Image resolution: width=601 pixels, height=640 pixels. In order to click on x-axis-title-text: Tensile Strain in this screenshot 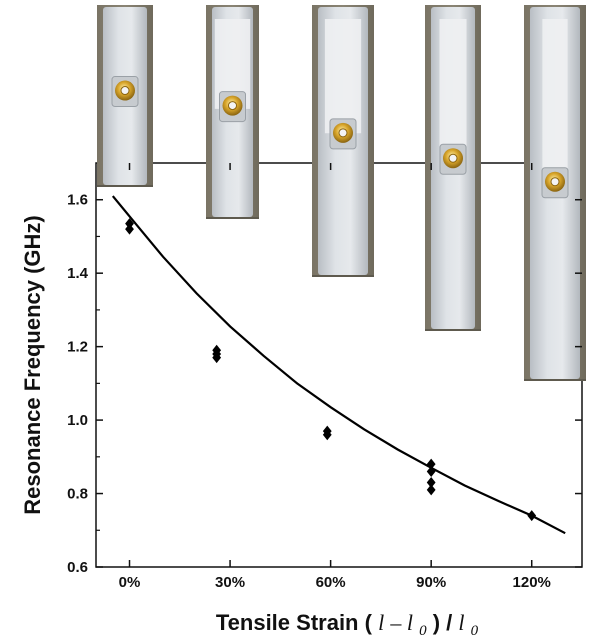, I will do `click(287, 622)`.